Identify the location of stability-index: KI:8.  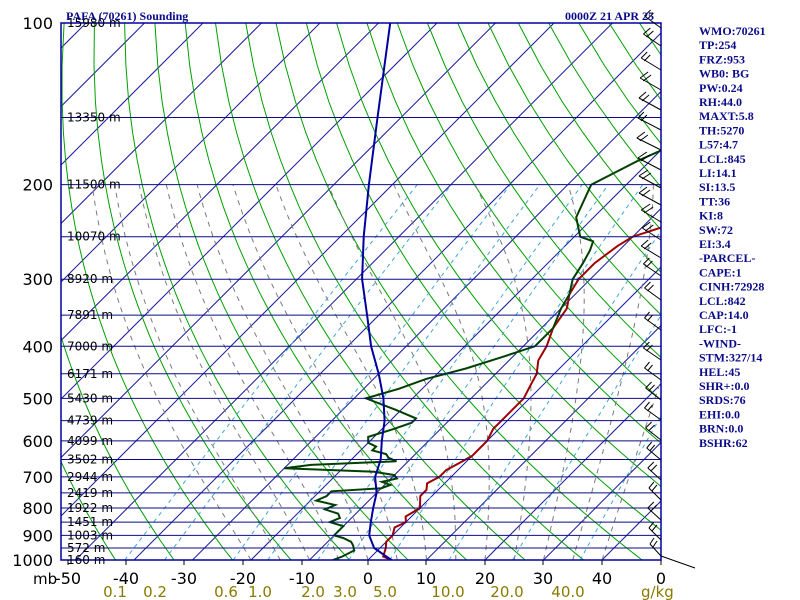
(711, 216).